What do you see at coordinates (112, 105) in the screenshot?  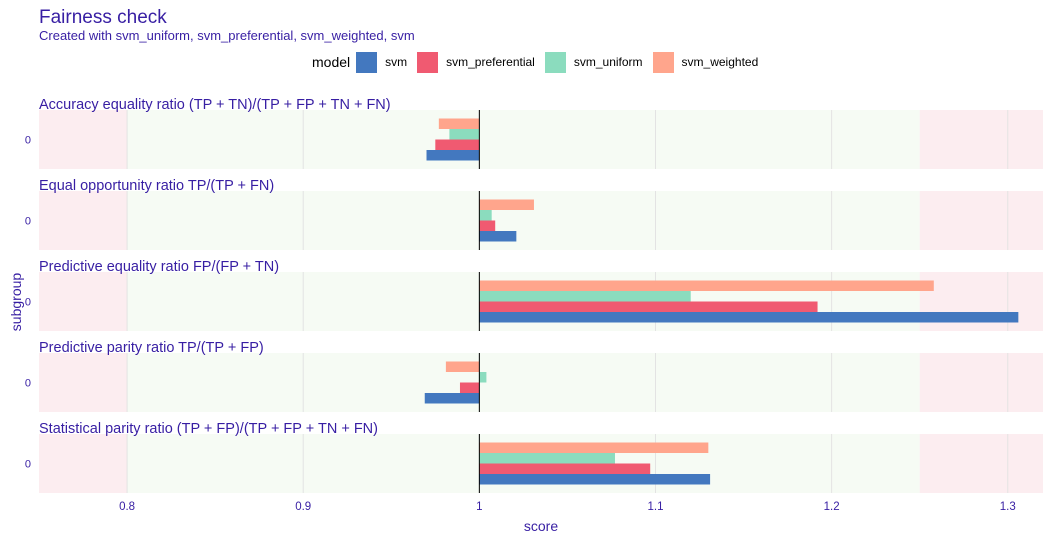 I see `panel-metric-label: Accuracy equality ratio` at bounding box center [112, 105].